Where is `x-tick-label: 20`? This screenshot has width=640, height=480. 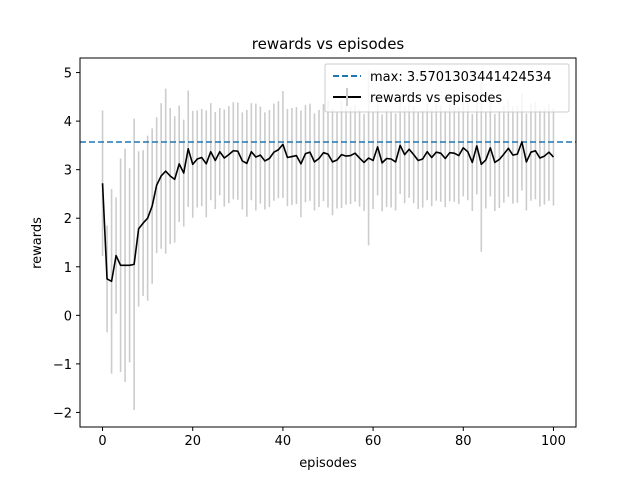 x-tick-label: 20 is located at coordinates (192, 441).